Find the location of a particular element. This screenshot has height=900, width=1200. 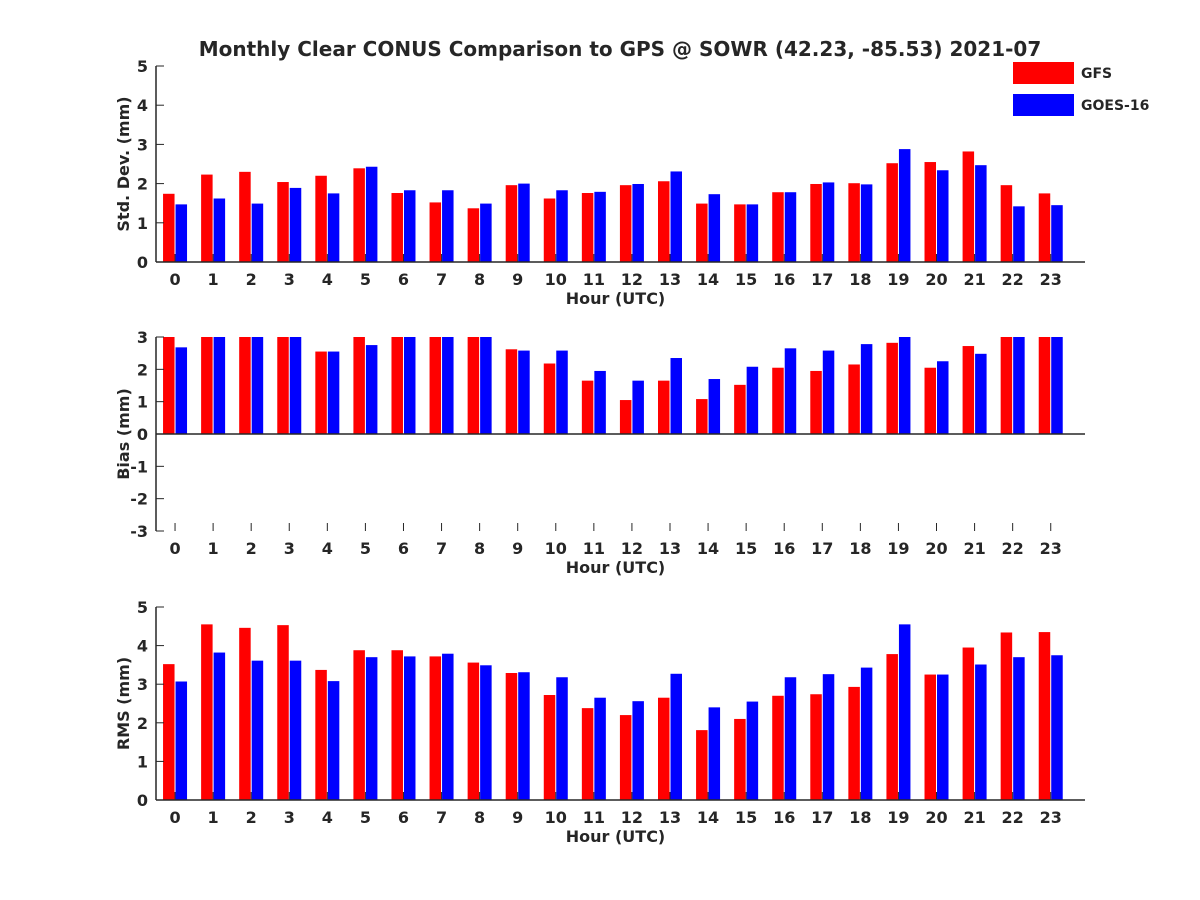

legend-swatch-goes16 is located at coordinates (1043, 105).